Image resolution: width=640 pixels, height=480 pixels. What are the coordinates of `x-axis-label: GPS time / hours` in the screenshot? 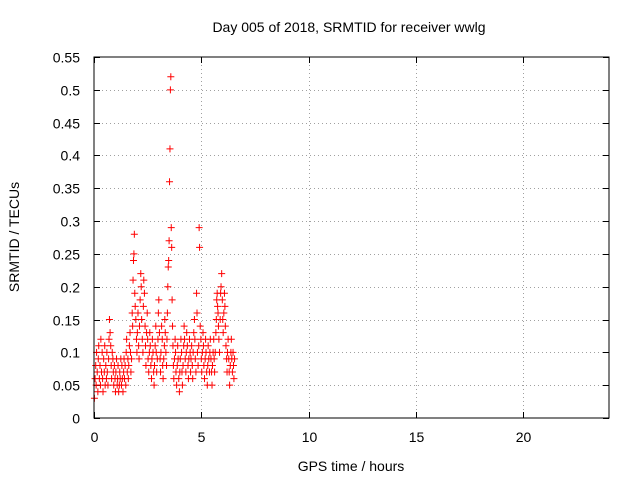 It's located at (351, 466).